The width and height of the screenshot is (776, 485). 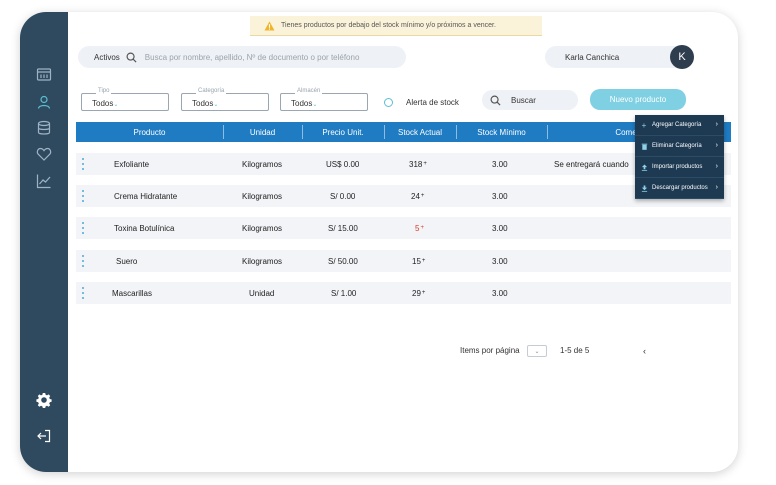 I want to click on table-row: Mascarillas Unidad S/ 1.00 29 + 3.00, so click(x=403, y=293).